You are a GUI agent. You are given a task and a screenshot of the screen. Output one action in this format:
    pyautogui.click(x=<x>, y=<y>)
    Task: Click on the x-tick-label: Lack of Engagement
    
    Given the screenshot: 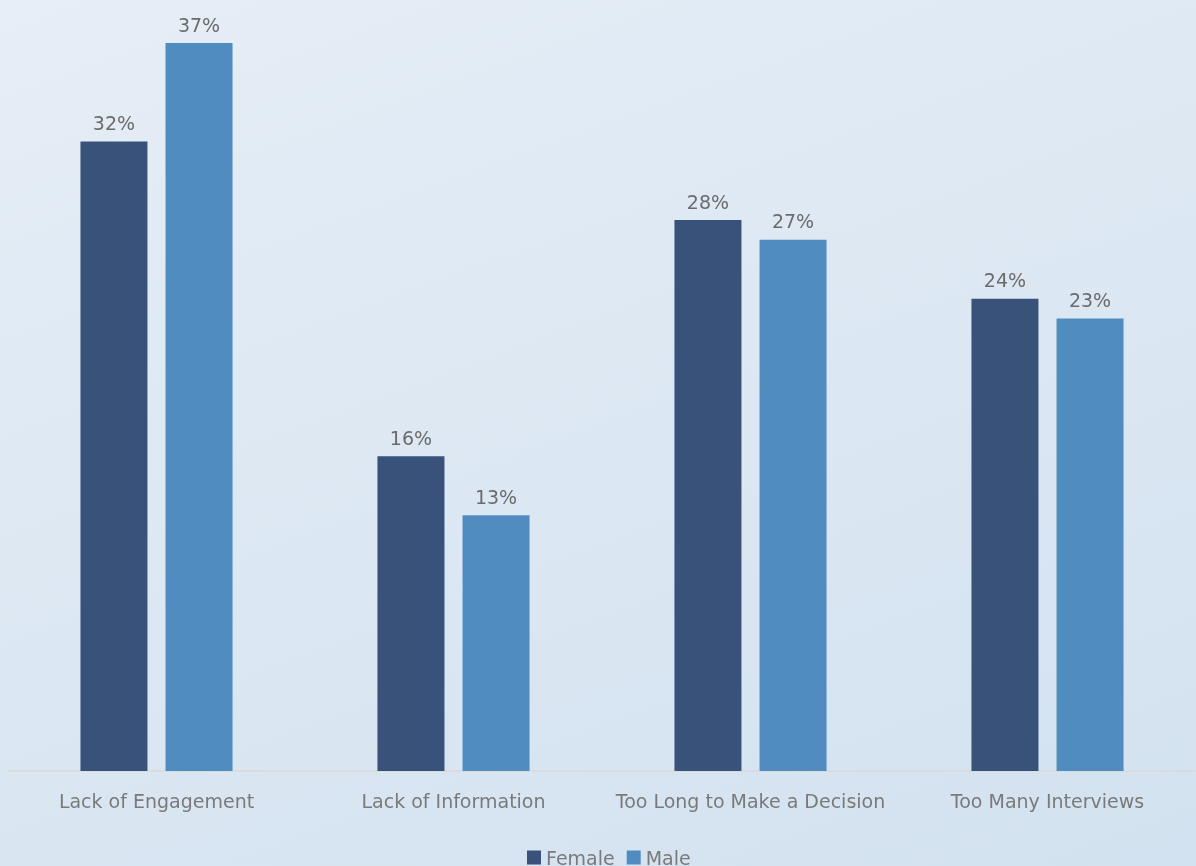 What is the action you would take?
    pyautogui.click(x=156, y=800)
    